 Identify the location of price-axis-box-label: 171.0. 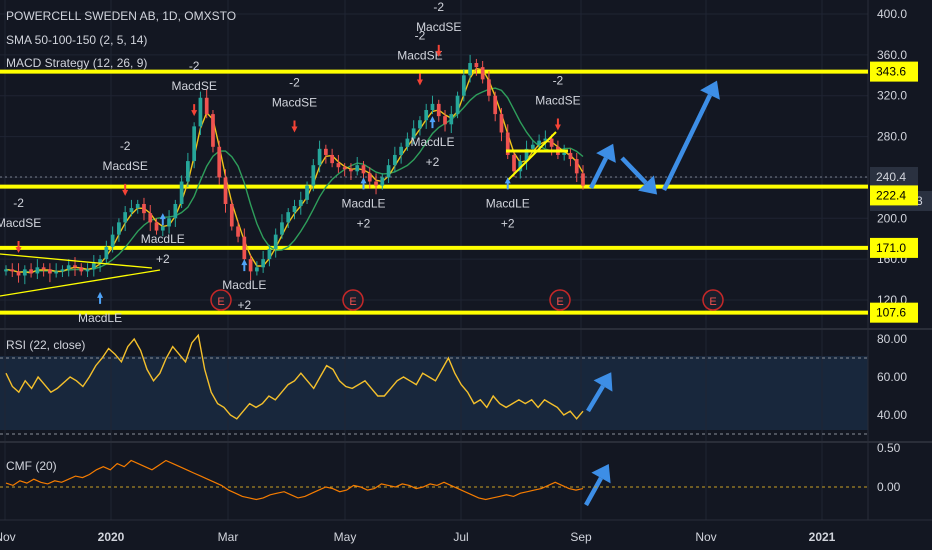
(891, 248).